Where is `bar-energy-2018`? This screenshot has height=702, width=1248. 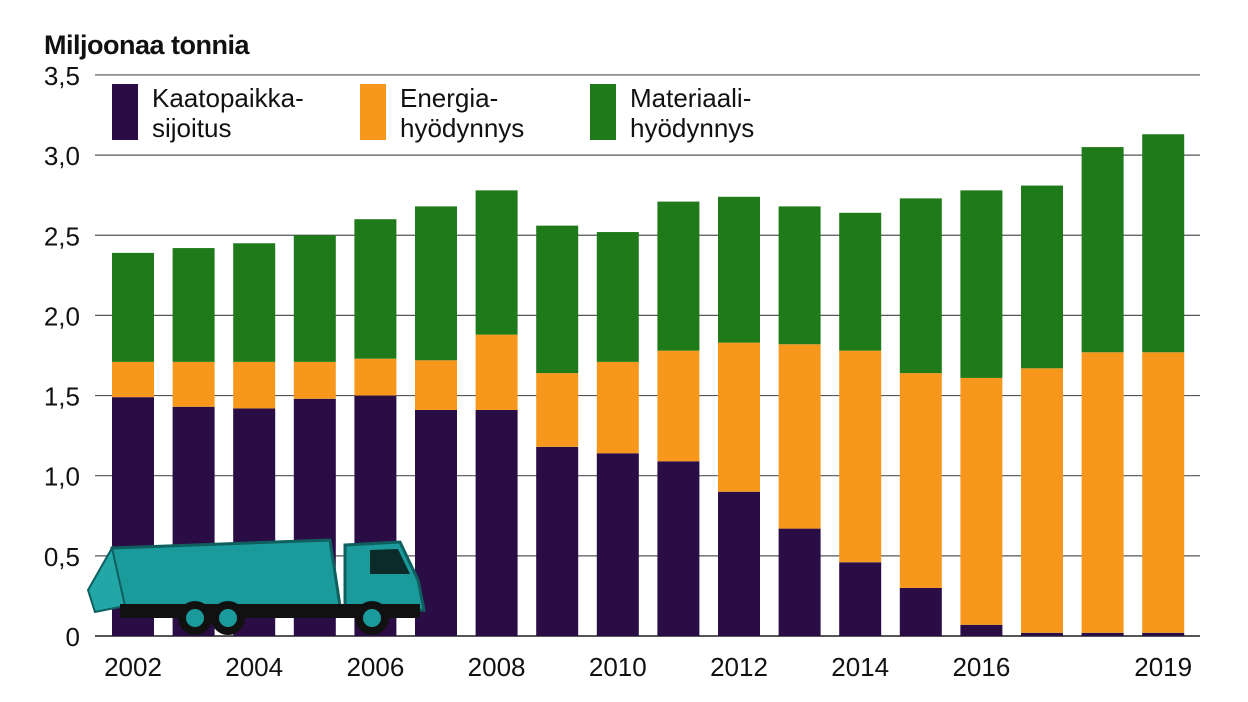
bar-energy-2018 is located at coordinates (1102, 492).